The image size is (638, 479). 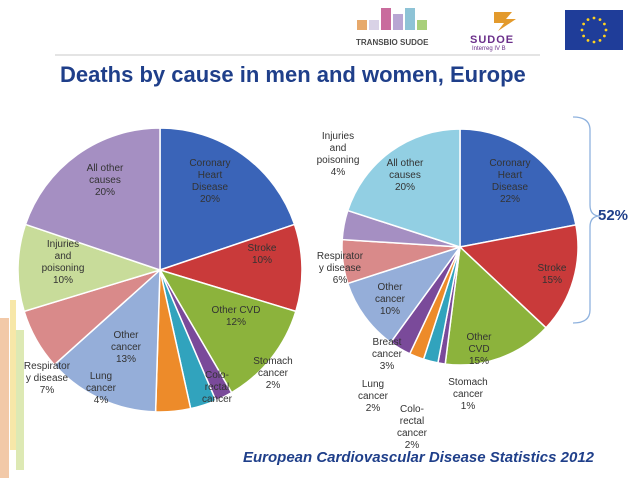 I want to click on women-slice-other-cancer, so click(x=404, y=294).